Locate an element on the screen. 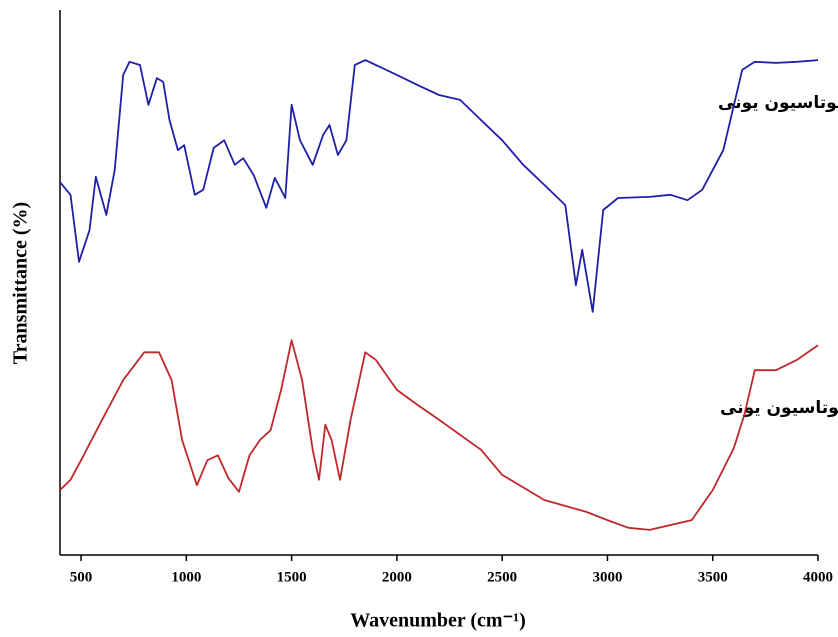  x-tick-label: 1500 is located at coordinates (292, 577).